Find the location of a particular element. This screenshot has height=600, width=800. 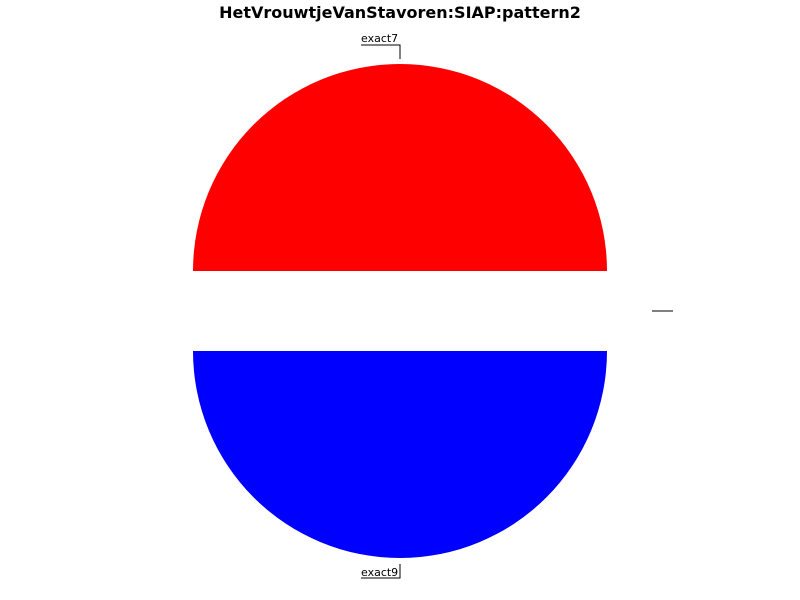

slice-label-exact9: exact9 is located at coordinates (379, 572).